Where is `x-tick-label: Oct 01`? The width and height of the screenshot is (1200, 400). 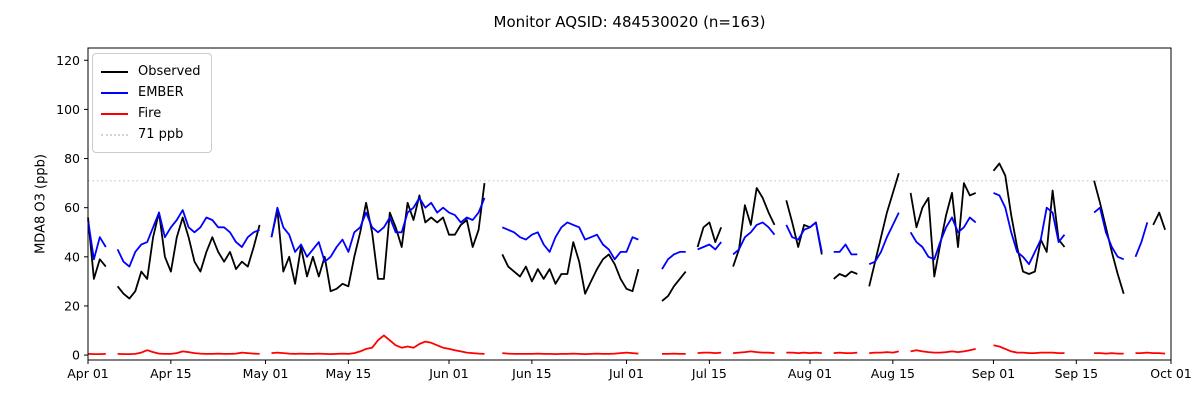 x-tick-label: Oct 01 is located at coordinates (1171, 373).